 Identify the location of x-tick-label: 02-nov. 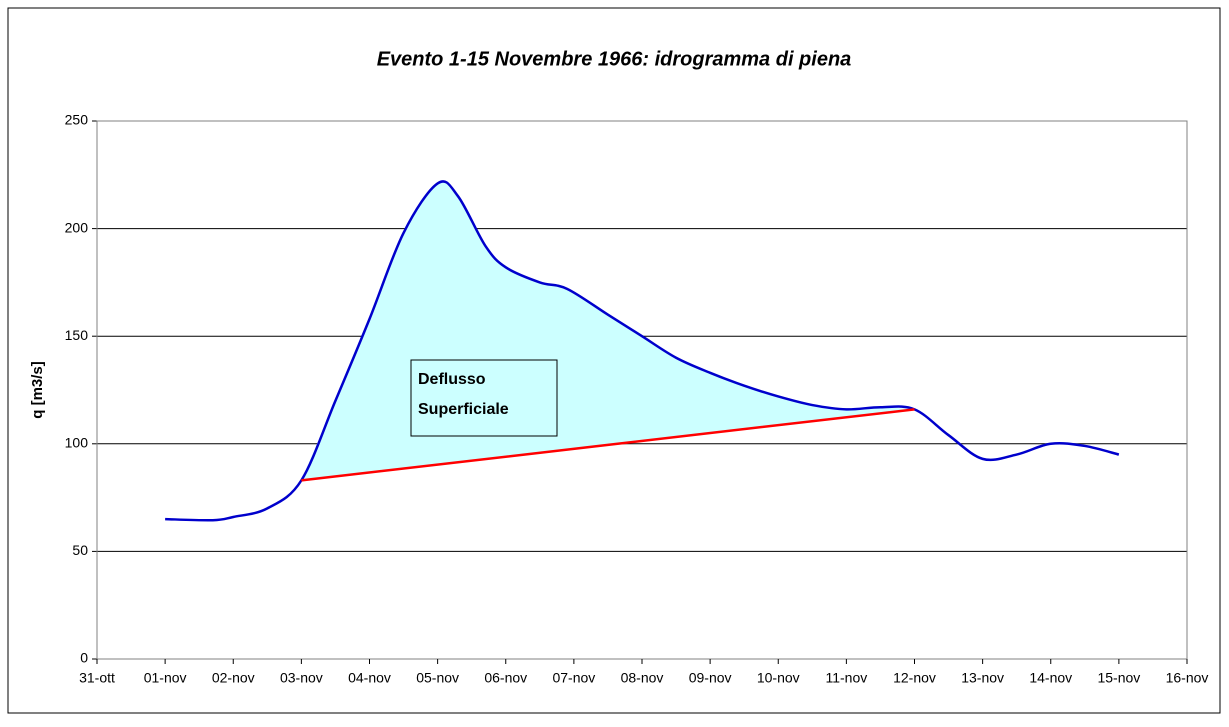
(233, 678).